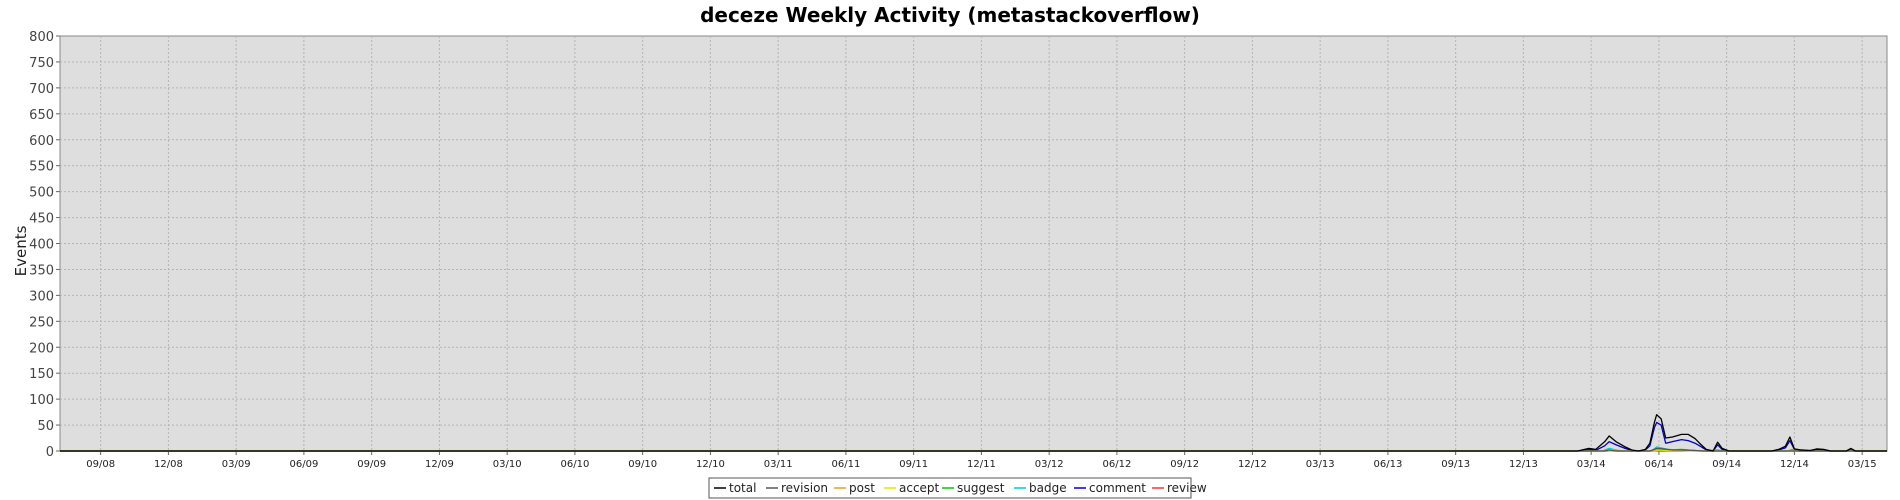  What do you see at coordinates (574, 464) in the screenshot?
I see `x-tick-label-06-10: 06/10` at bounding box center [574, 464].